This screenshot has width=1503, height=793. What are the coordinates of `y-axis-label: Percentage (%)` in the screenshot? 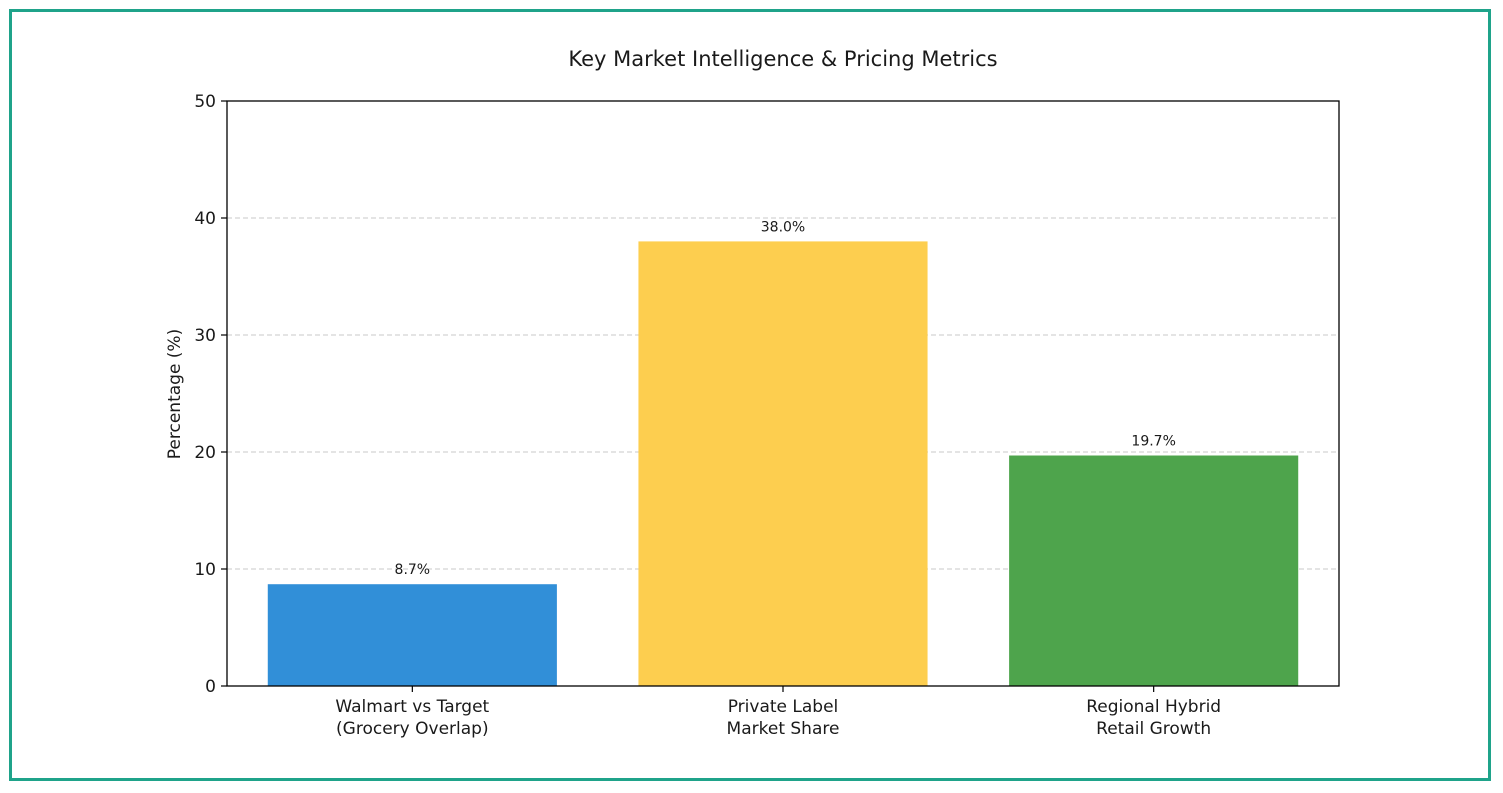 It's located at (175, 394).